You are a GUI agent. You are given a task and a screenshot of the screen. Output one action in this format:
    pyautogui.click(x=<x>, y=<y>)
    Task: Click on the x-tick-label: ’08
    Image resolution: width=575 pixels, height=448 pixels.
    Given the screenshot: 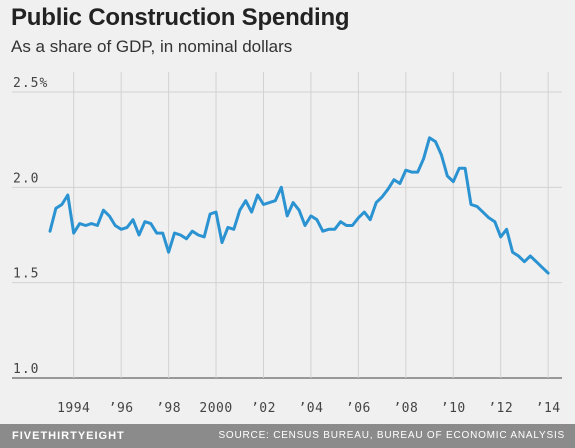 What is the action you would take?
    pyautogui.click(x=405, y=408)
    